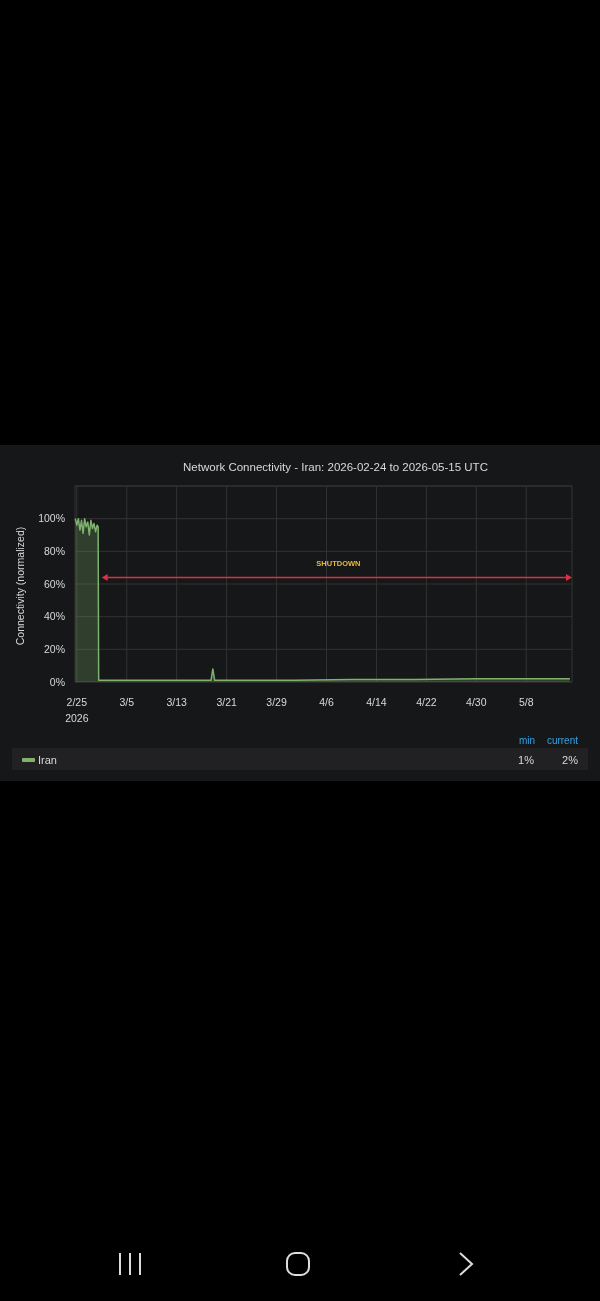 Image resolution: width=600 pixels, height=1301 pixels. Describe the element at coordinates (57, 681) in the screenshot. I see `y-tick-label: 0%` at that location.